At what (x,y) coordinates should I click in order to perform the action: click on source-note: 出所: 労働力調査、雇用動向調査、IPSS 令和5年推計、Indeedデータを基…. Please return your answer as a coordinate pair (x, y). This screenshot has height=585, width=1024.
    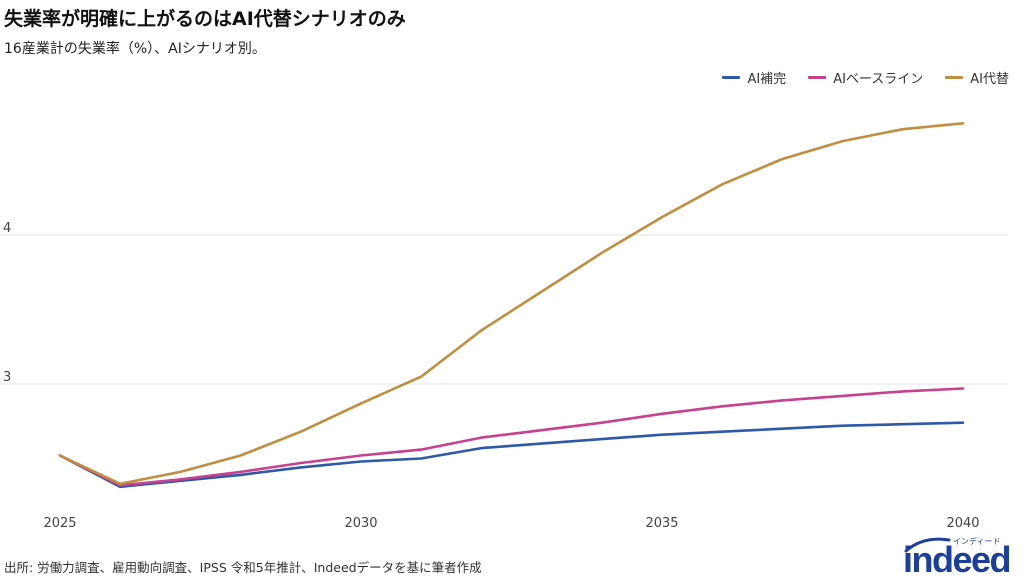
    Looking at the image, I should click on (243, 567).